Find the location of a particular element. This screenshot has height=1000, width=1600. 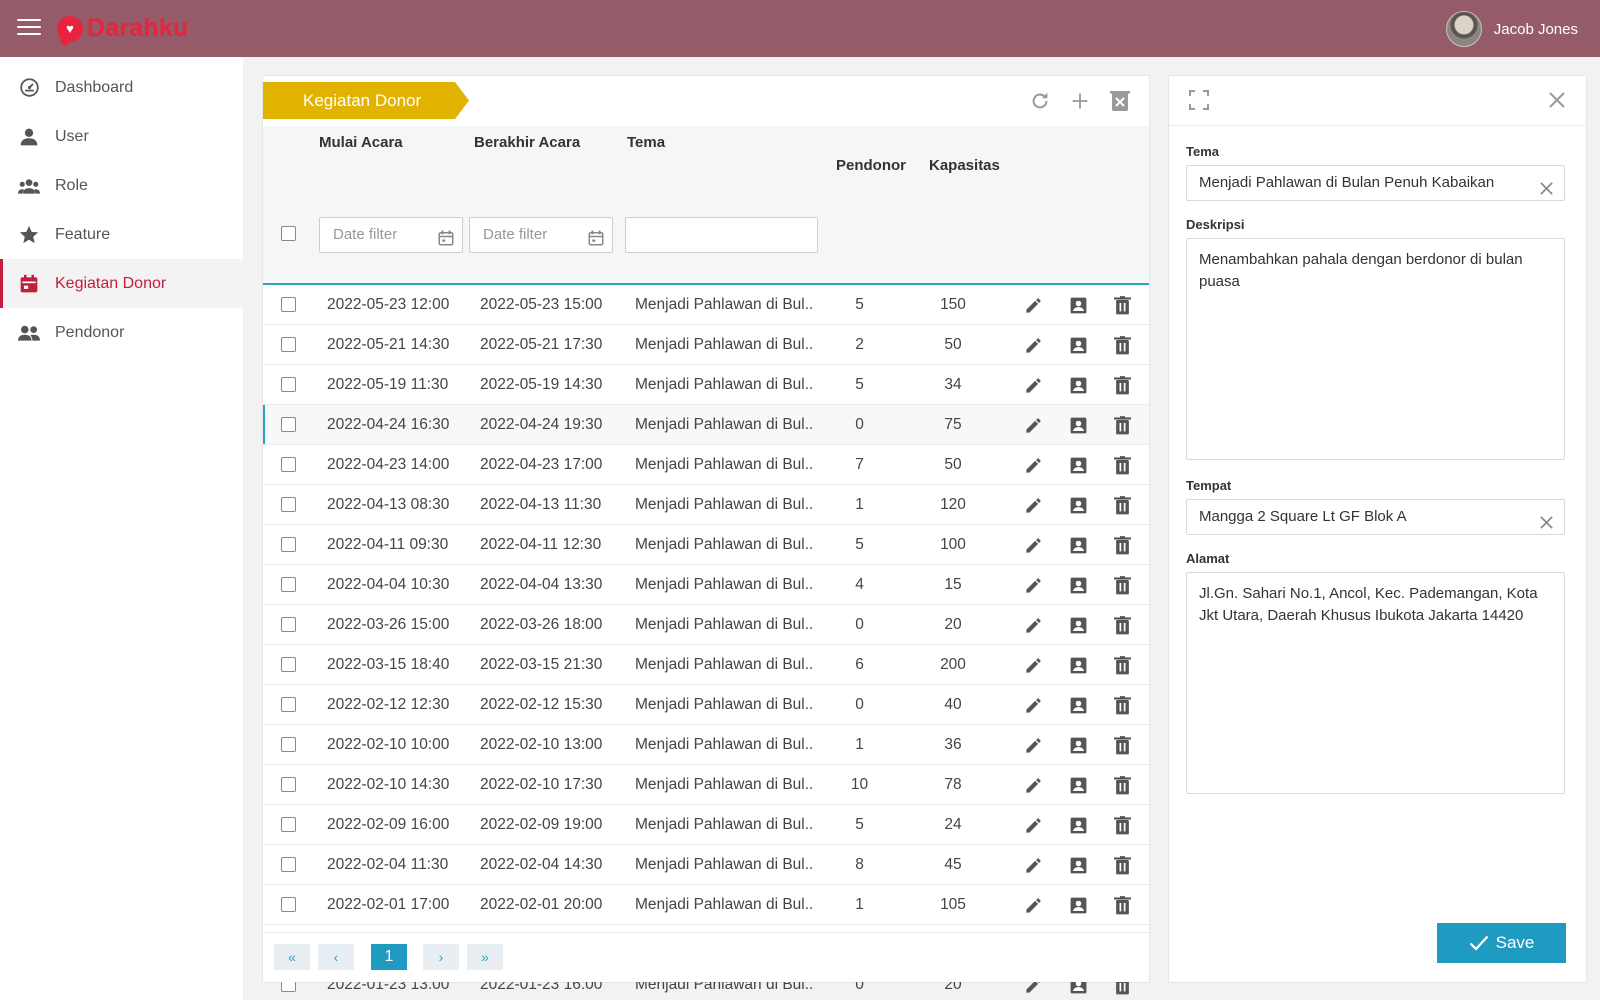

clear-icon is located at coordinates (1546, 192).